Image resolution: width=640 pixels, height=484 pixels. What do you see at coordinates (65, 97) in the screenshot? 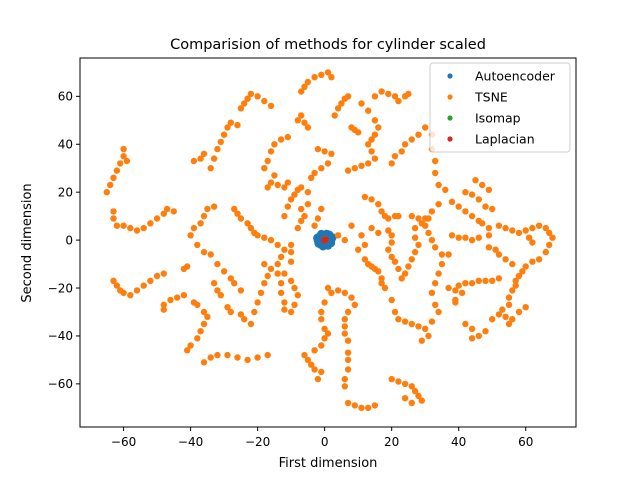
I see `y-tick-label: 60` at bounding box center [65, 97].